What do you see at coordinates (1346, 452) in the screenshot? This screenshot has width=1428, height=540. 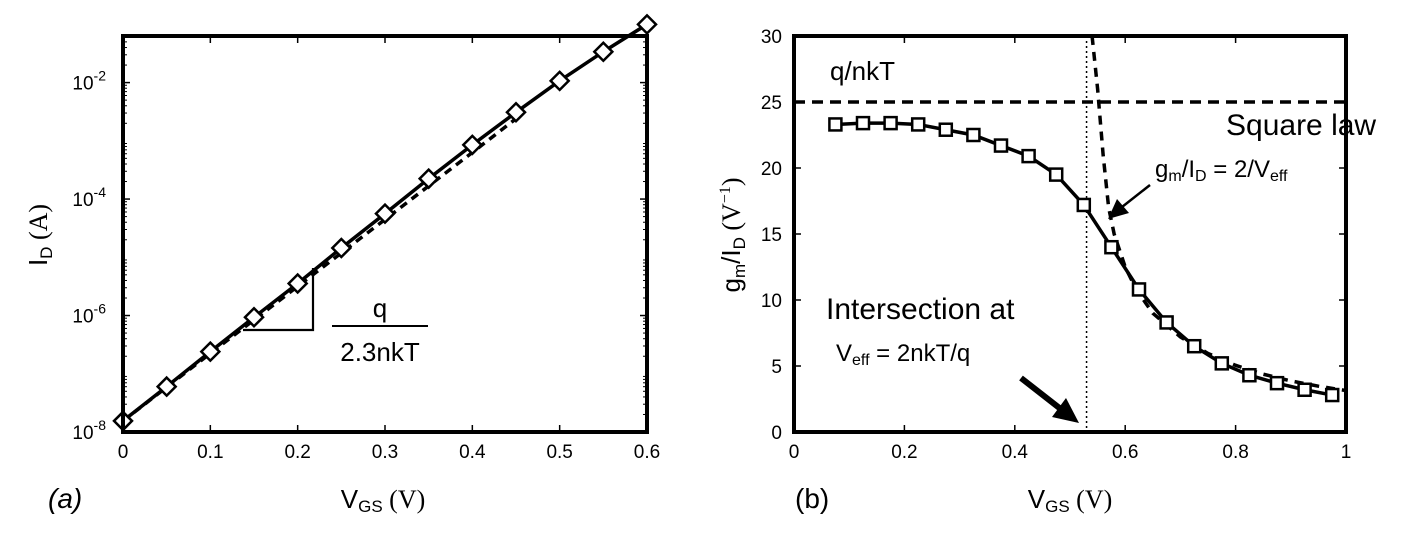 I see `chart-b-x-tick-label: 1` at bounding box center [1346, 452].